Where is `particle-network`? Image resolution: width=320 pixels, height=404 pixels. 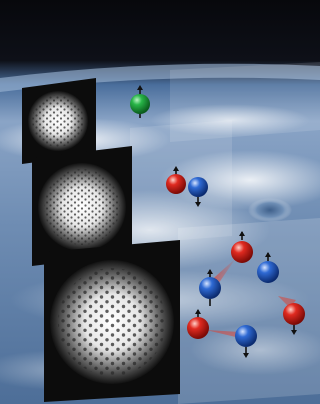 particle-network is located at coordinates (246, 294).